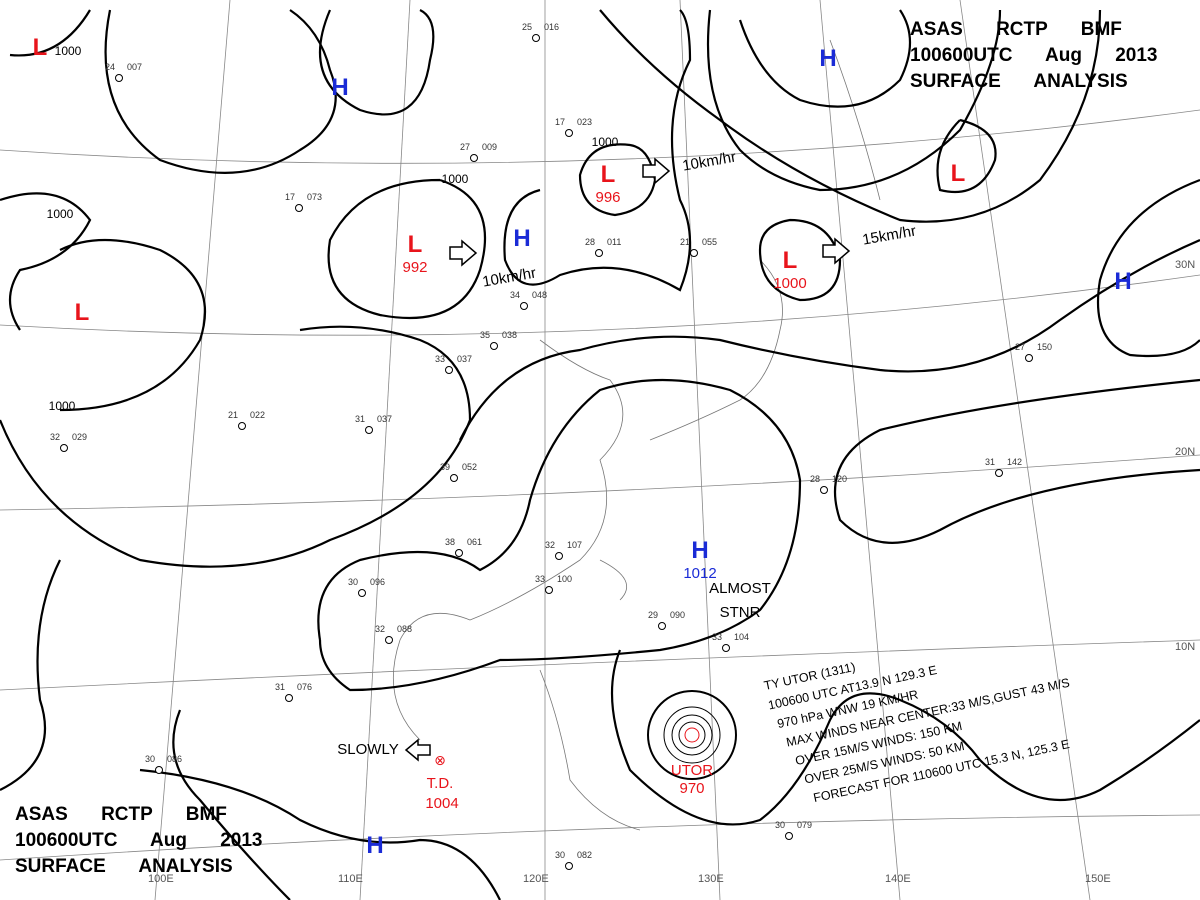 This screenshot has width=1200, height=900. I want to click on footer-line: 100600UTC Aug 2013, so click(139, 840).